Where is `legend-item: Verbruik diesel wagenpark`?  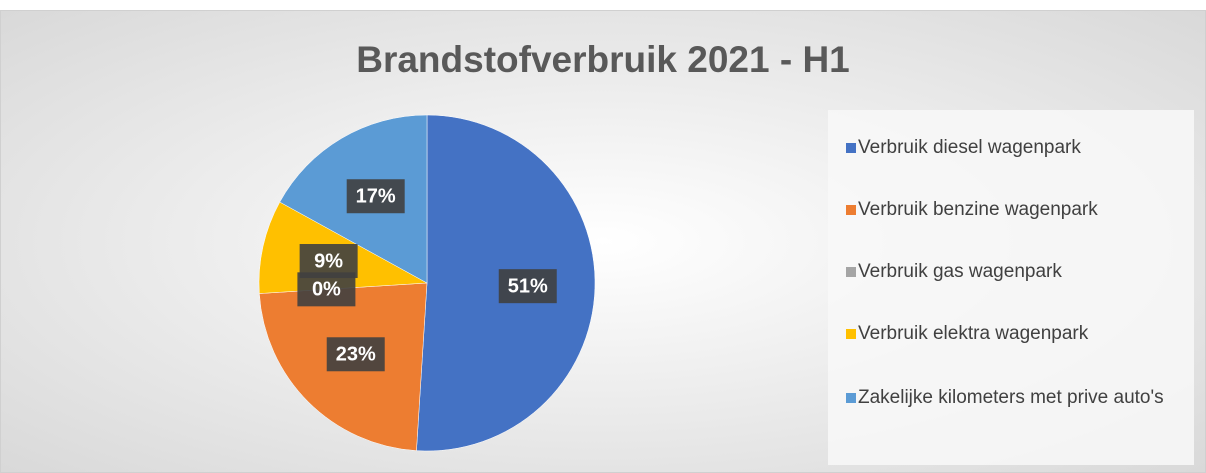 legend-item: Verbruik diesel wagenpark is located at coordinates (1017, 148).